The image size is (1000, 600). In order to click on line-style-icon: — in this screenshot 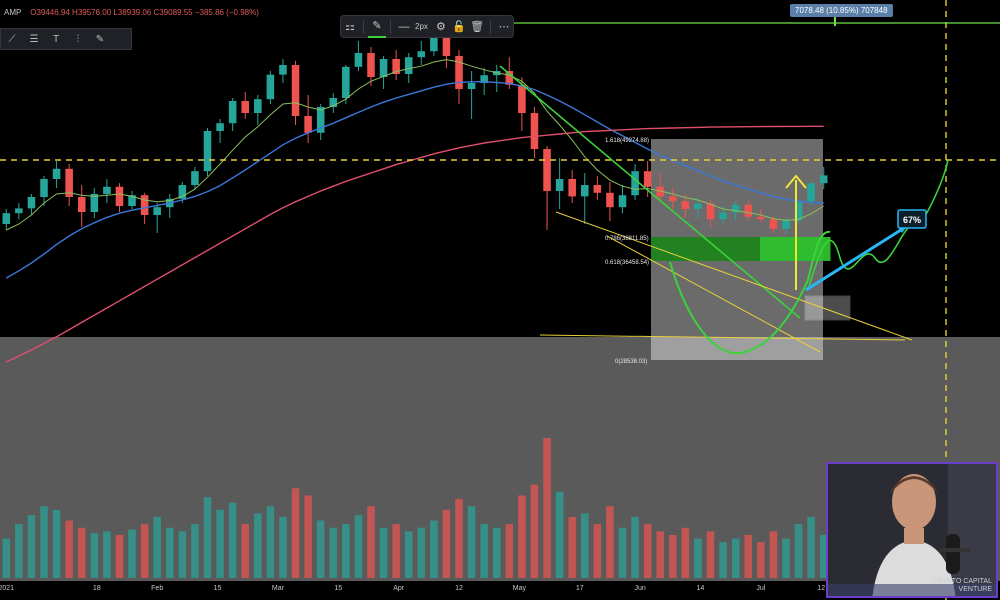, I will do `click(404, 26)`.